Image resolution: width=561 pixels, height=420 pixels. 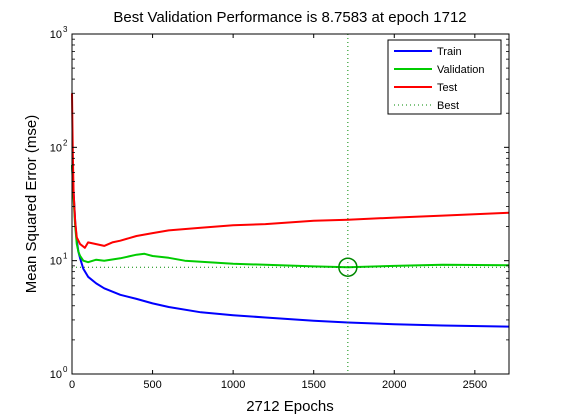 I want to click on legend-label-validation: Validation, so click(x=461, y=70).